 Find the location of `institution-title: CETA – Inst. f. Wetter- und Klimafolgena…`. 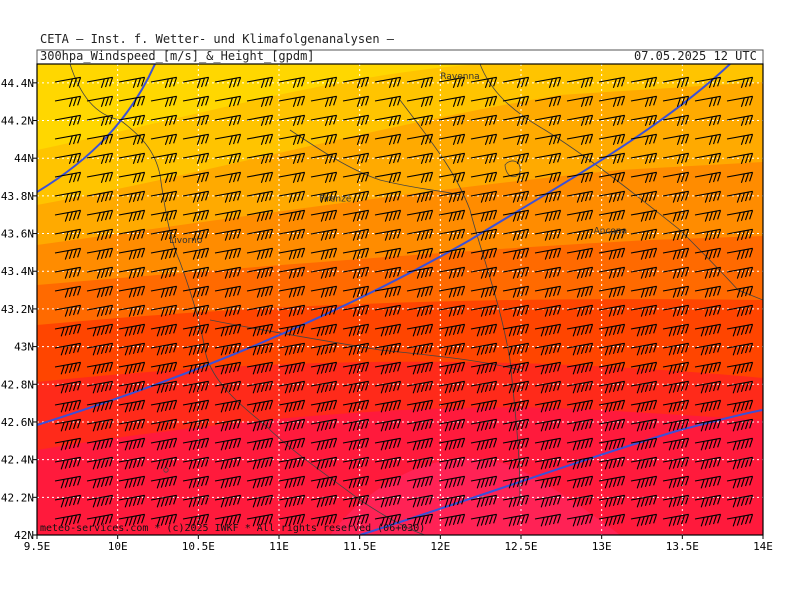

institution-title: CETA – Inst. f. Wetter- und Klimafolgena… is located at coordinates (217, 39).